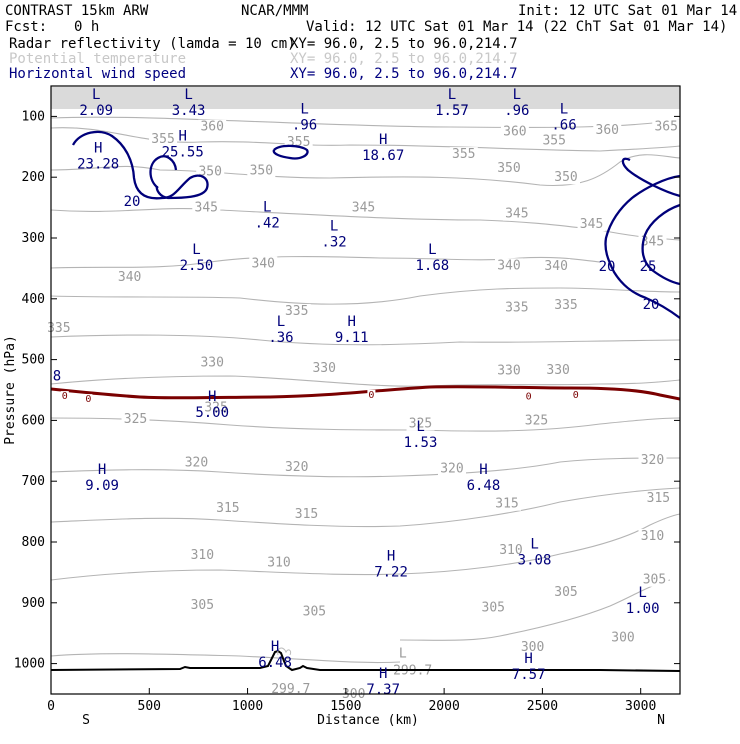  I want to click on x-axis-label: Distance (km), so click(368, 720).